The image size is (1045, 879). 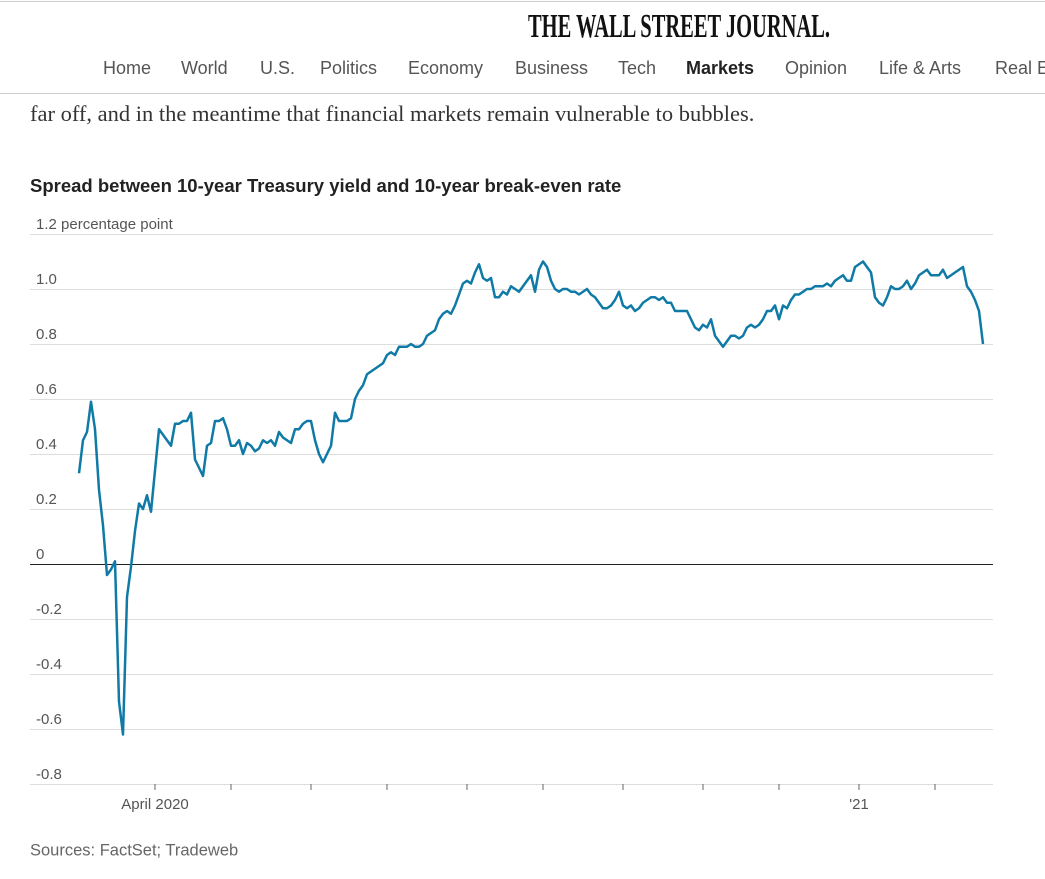 What do you see at coordinates (105, 224) in the screenshot?
I see `y-tick-label: 1.2 percentage point` at bounding box center [105, 224].